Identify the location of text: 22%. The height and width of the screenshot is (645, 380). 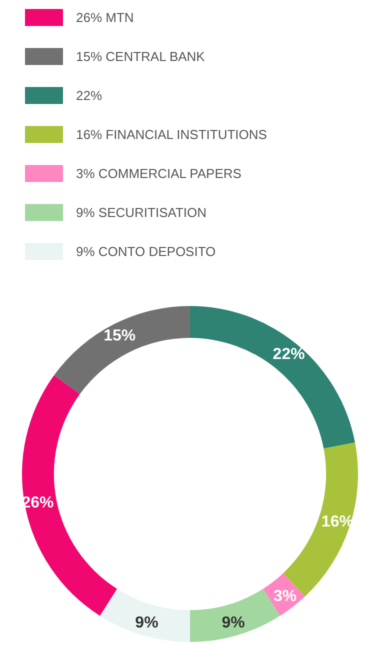
(89, 95).